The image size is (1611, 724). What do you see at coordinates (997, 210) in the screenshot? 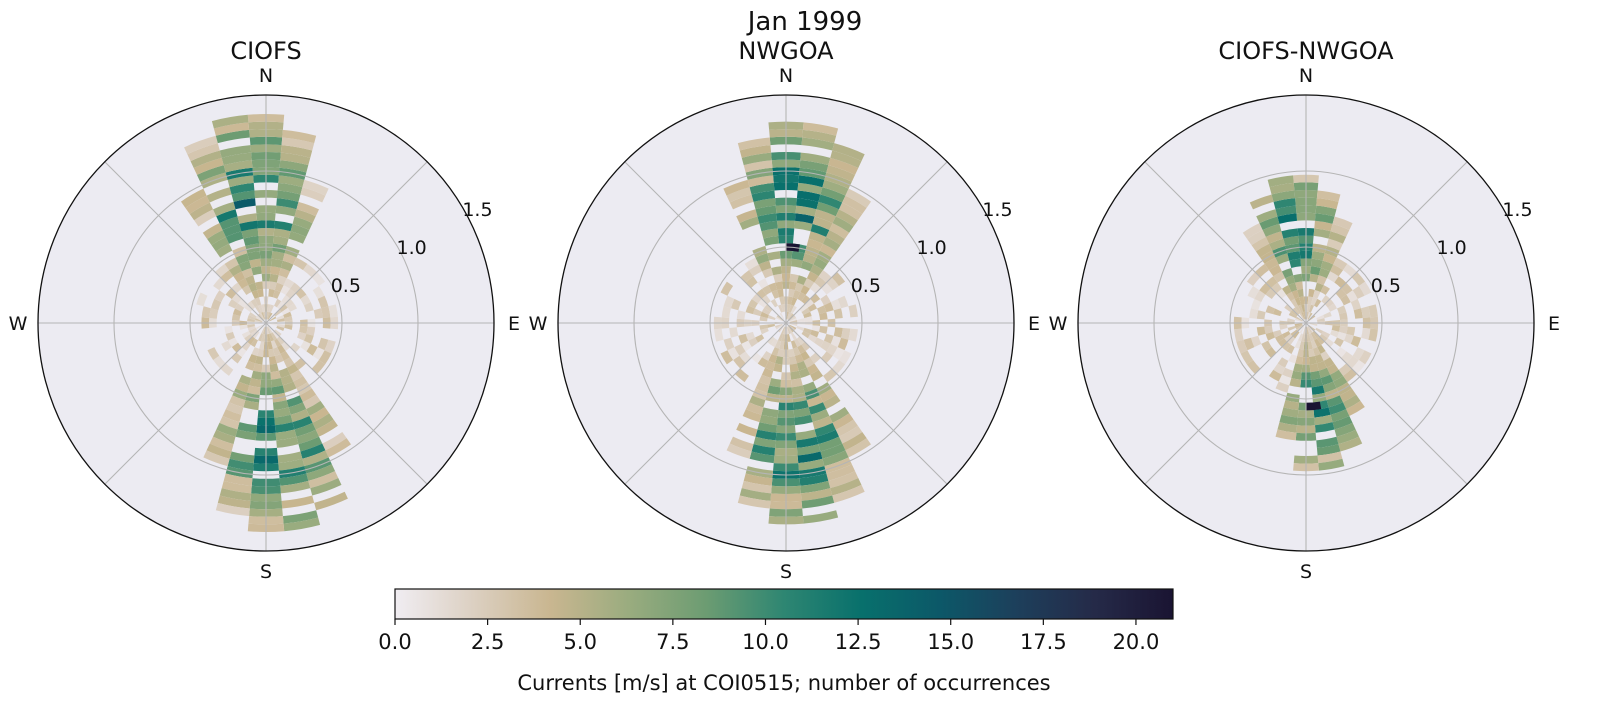
I see `radial-tick-label: 1.5` at bounding box center [997, 210].